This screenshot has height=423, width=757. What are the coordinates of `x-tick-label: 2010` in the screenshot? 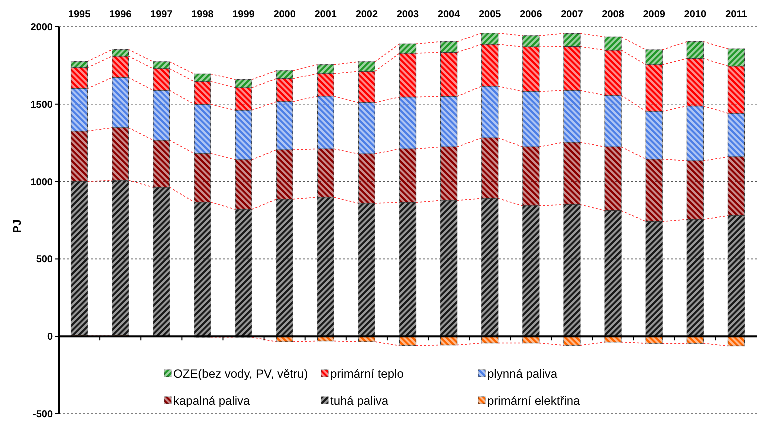 It's located at (695, 15).